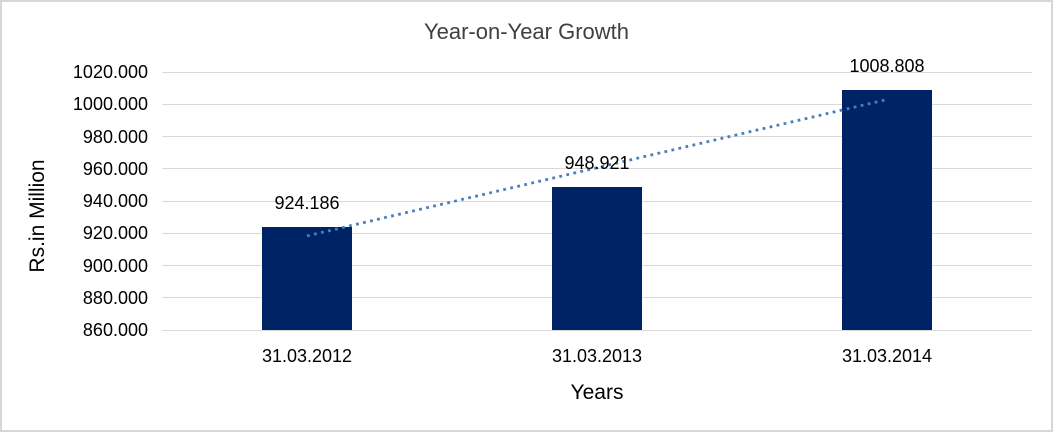  Describe the element at coordinates (307, 202) in the screenshot. I see `bar-value-label: 924.186` at that location.